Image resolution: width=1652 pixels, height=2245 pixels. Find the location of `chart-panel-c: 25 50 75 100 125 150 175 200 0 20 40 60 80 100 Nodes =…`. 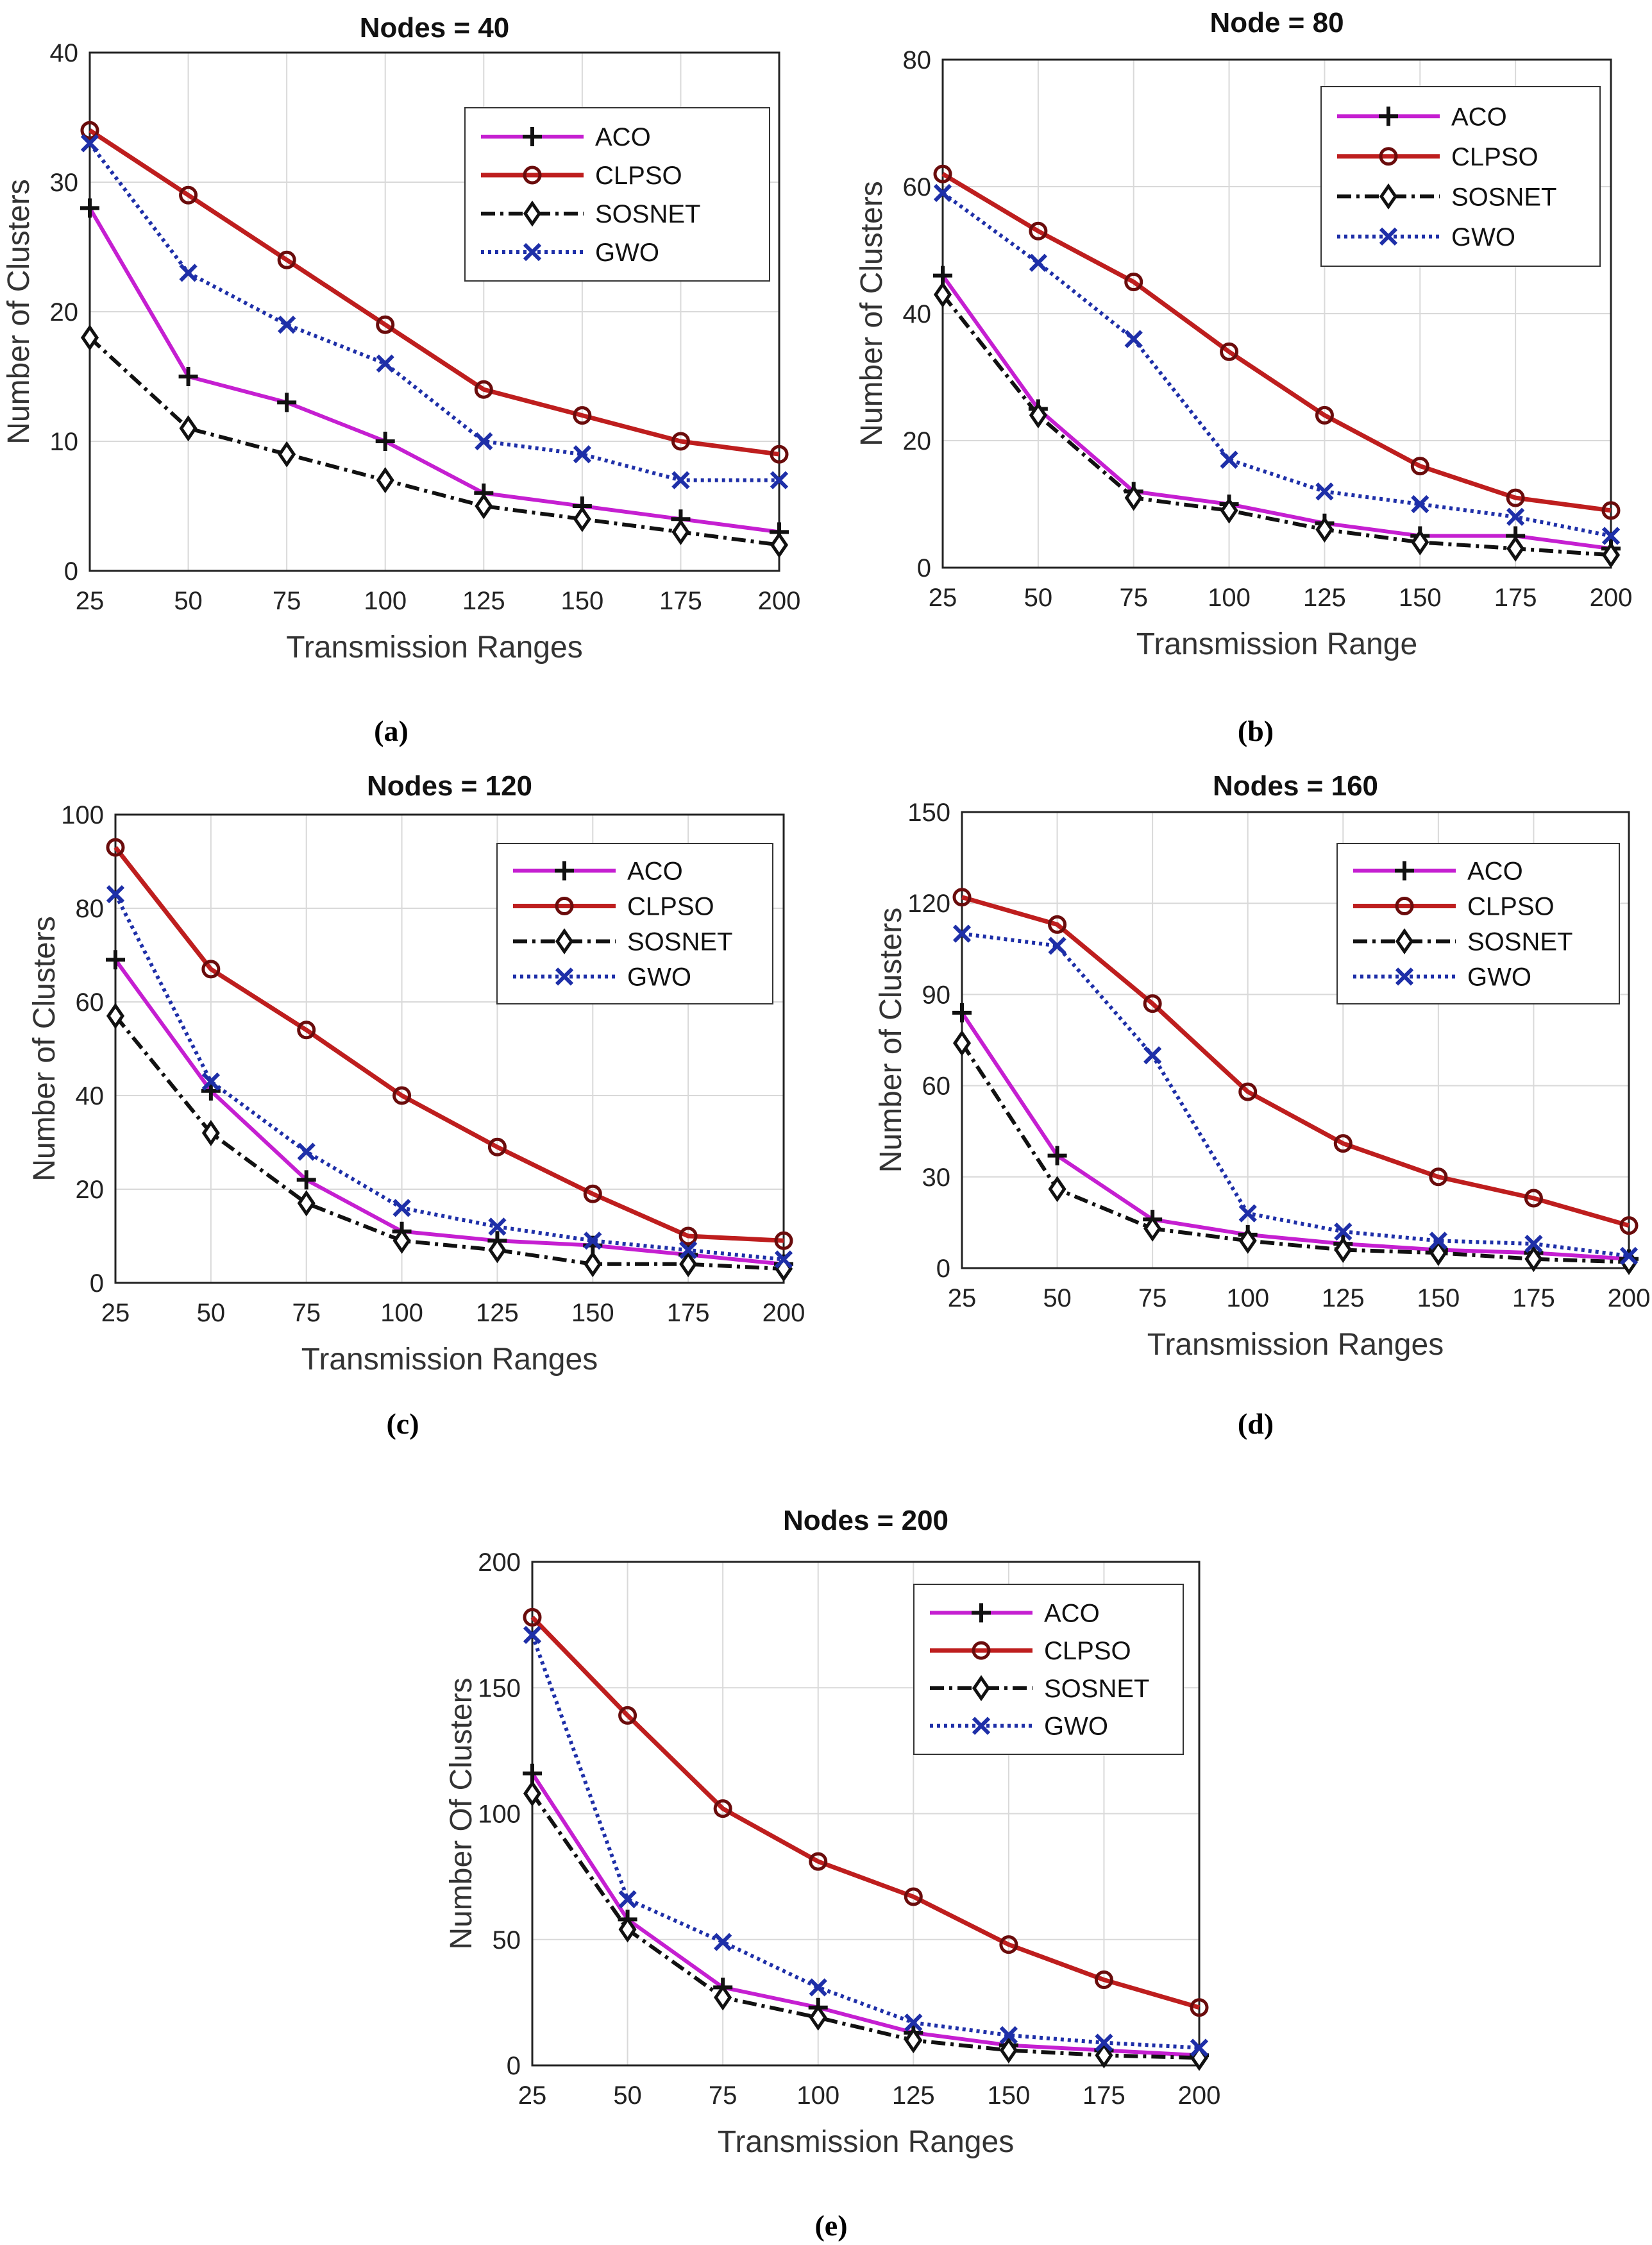

chart-panel-c: 25 50 75 100 125 150 175 200 0 20 40 60 80 100 Nodes =… is located at coordinates (416, 1105).